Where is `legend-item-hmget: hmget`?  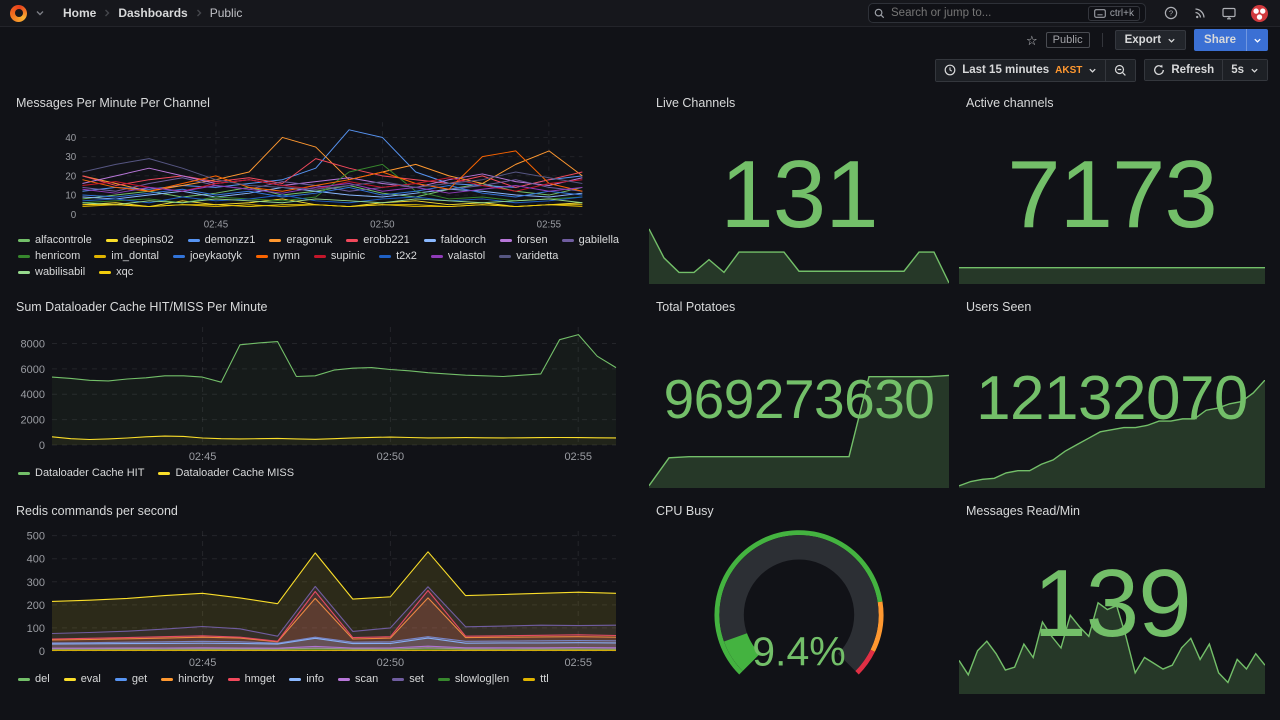
legend-item-hmget: hmget is located at coordinates (251, 679).